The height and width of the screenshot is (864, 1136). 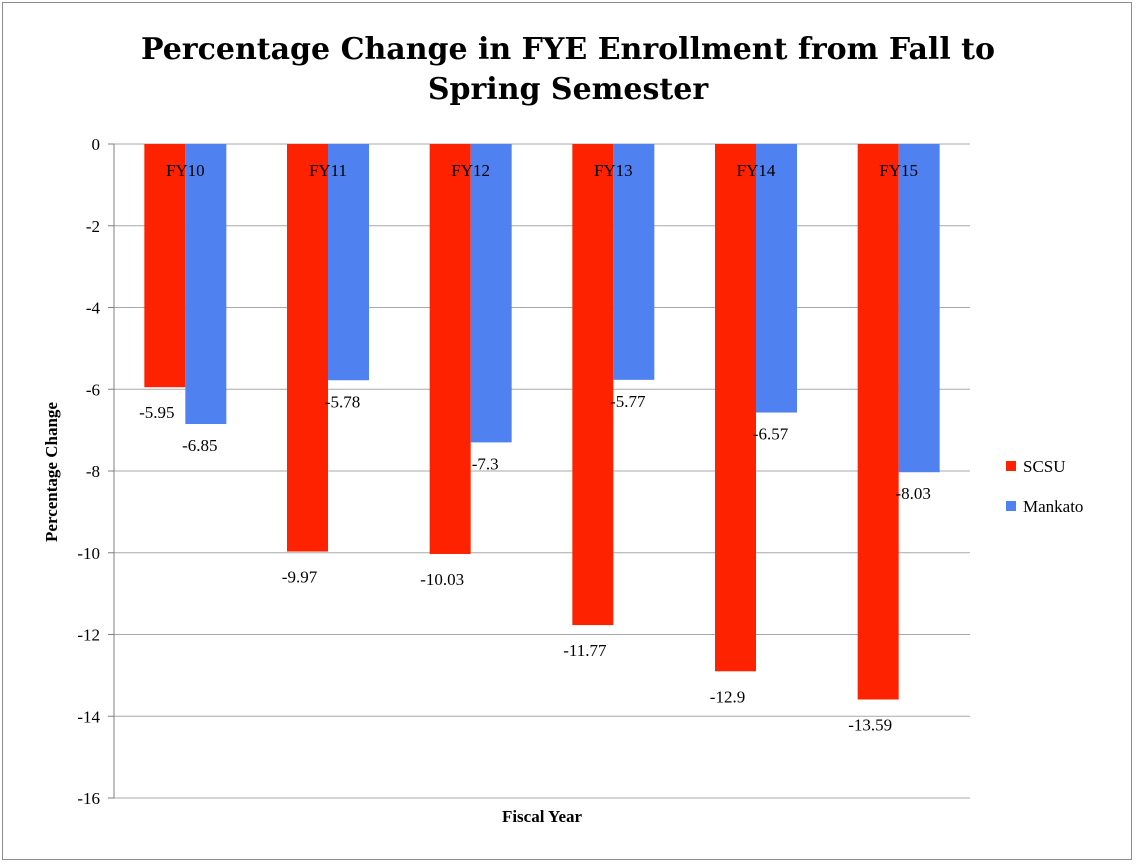 What do you see at coordinates (165, 266) in the screenshot?
I see `bar-scsu-fy10` at bounding box center [165, 266].